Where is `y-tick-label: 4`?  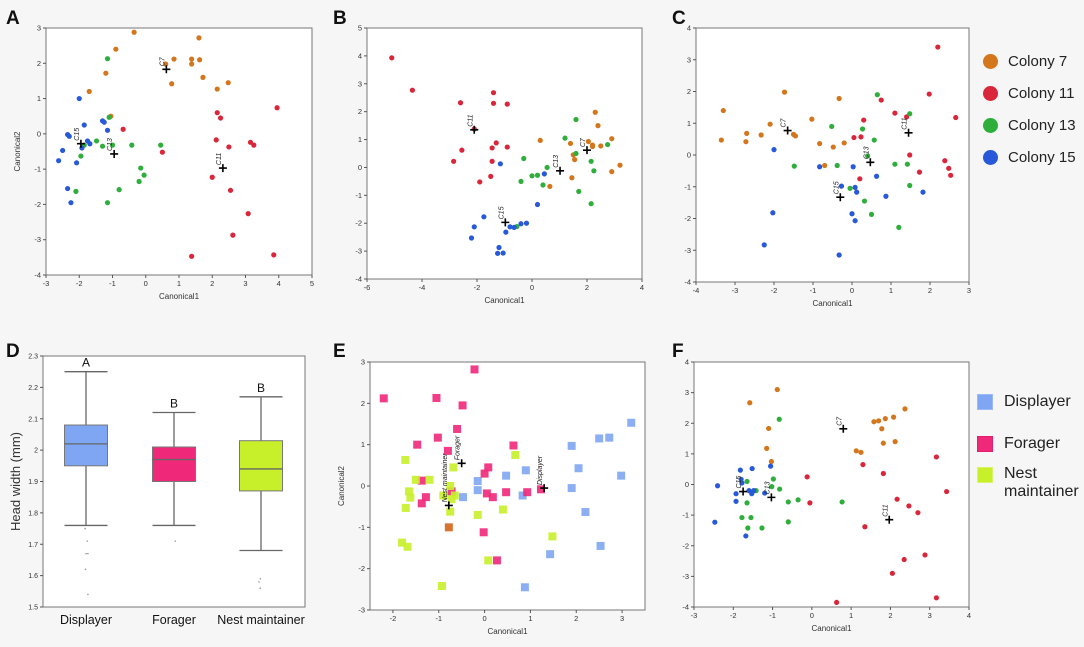
y-tick-label: 4 is located at coordinates (360, 55).